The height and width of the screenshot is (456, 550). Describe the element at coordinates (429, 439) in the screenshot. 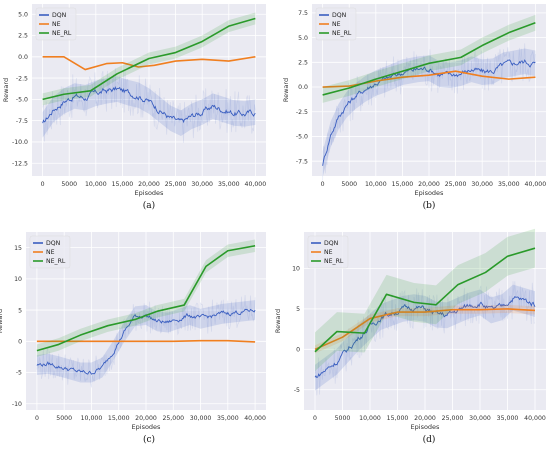

I see `panel-label: (d)` at that location.